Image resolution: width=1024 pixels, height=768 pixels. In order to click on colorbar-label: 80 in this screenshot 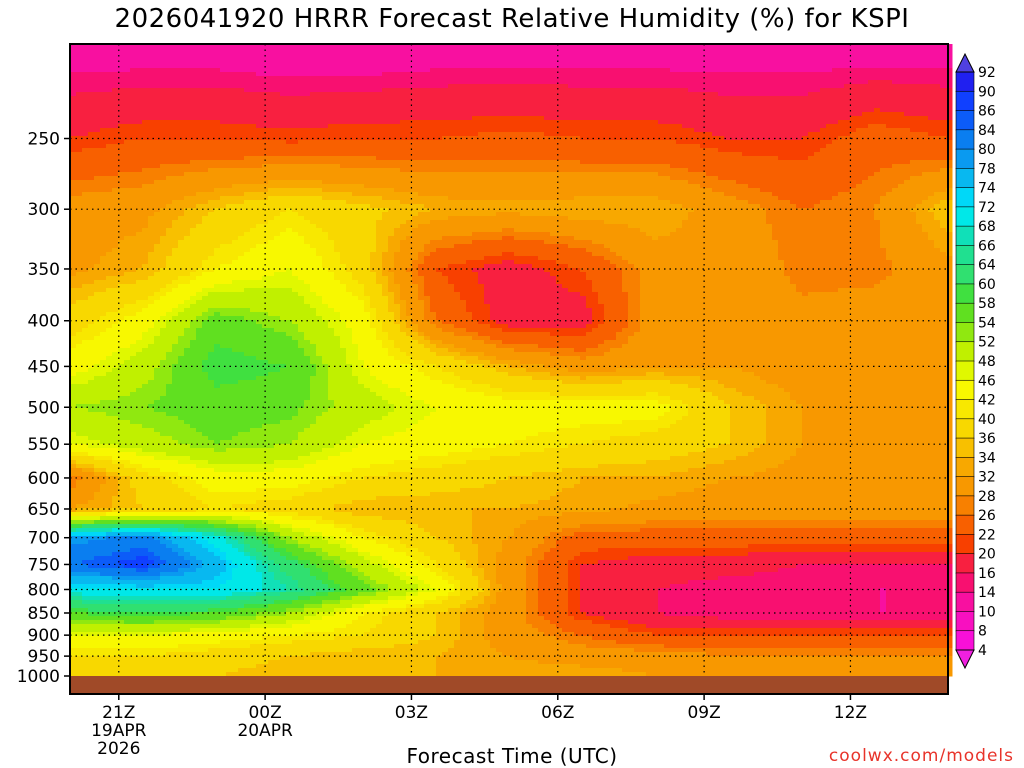, I will do `click(987, 150)`.